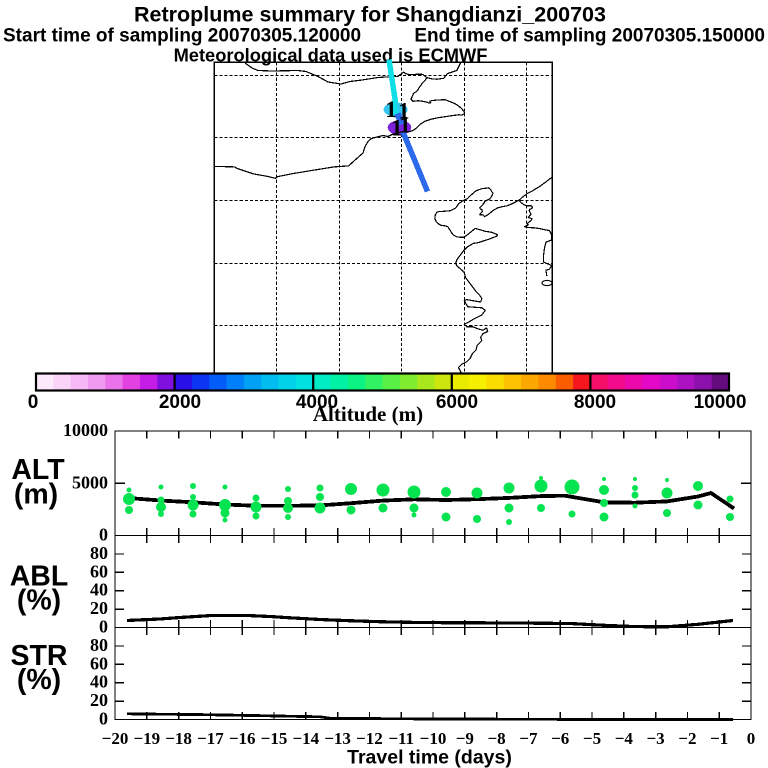 The width and height of the screenshot is (768, 768). I want to click on svg-text: −20, so click(115, 738).